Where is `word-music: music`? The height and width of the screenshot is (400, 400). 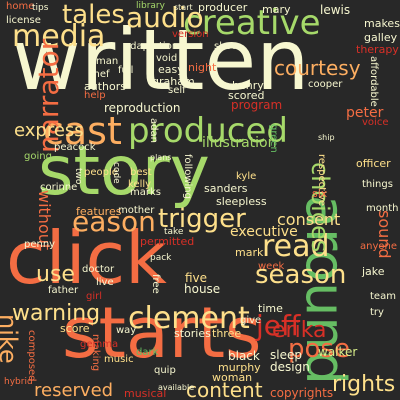 word-music: music is located at coordinates (119, 359).